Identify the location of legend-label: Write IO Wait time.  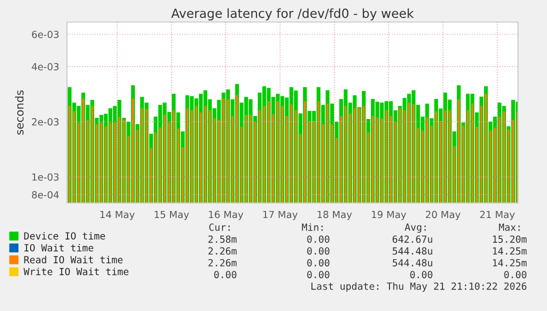
(76, 272).